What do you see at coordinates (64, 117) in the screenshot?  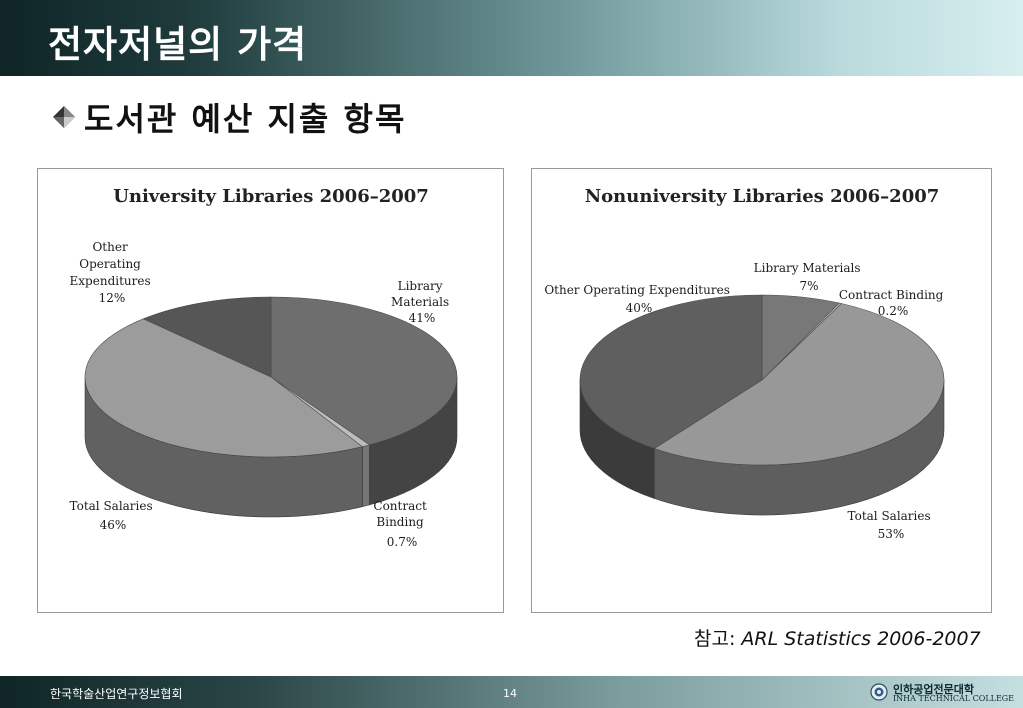 I see `diamond-bullet-icon` at bounding box center [64, 117].